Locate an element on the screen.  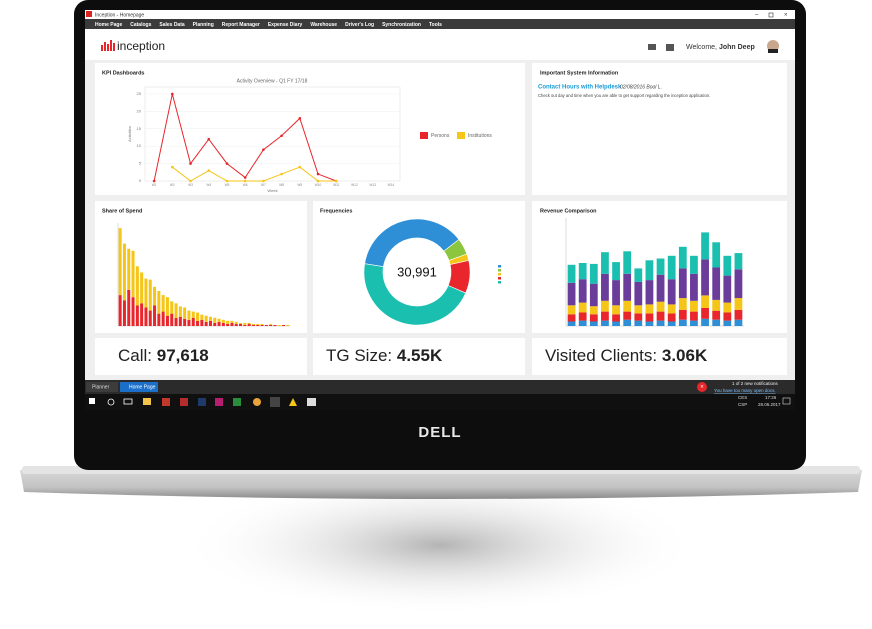
action-center is located at coordinates (786, 401).